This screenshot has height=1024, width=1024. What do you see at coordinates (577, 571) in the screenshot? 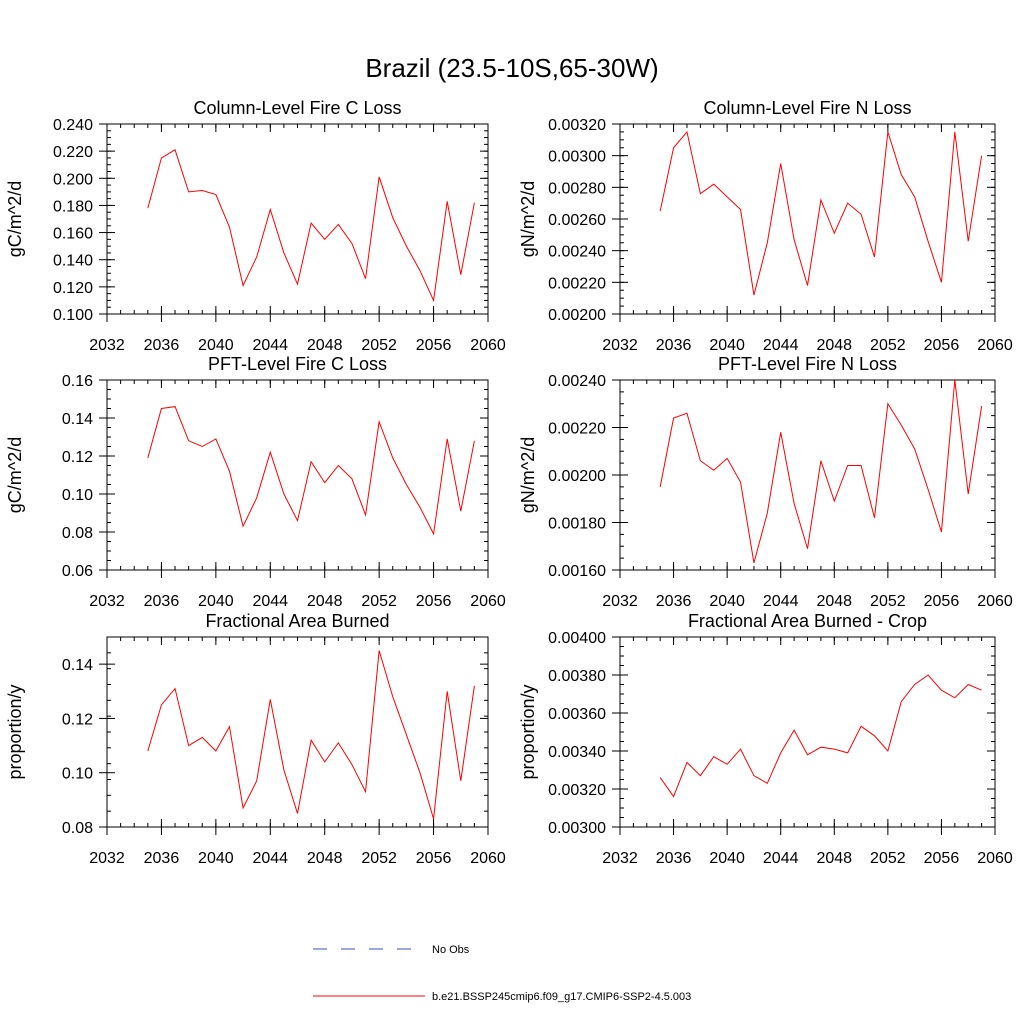
I see `y-tick-label: 0.00160` at bounding box center [577, 571].